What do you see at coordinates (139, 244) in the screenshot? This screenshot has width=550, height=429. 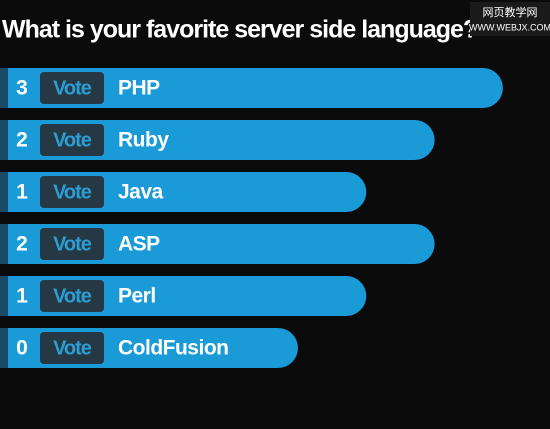 I see `option-label: ASP` at bounding box center [139, 244].